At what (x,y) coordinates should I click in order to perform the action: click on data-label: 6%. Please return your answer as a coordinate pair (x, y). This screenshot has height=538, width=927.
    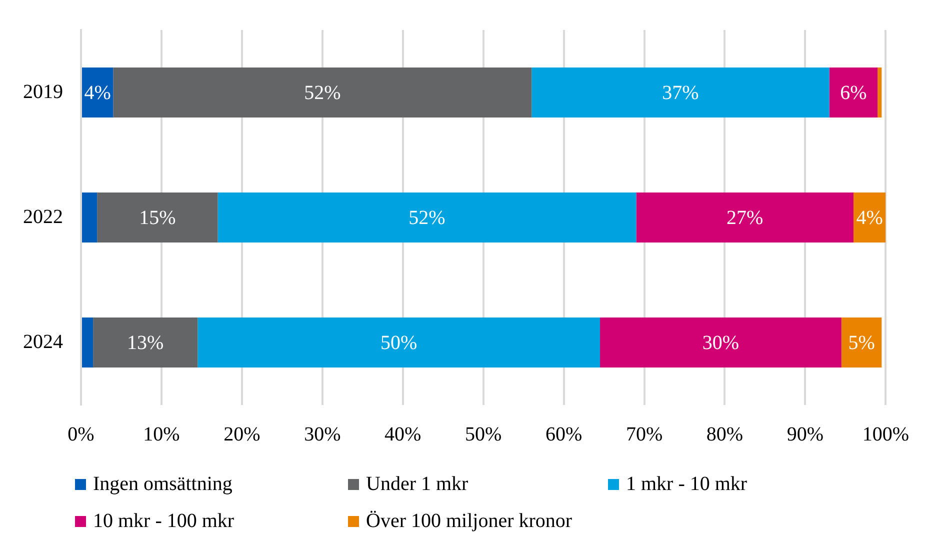
    Looking at the image, I should click on (853, 93).